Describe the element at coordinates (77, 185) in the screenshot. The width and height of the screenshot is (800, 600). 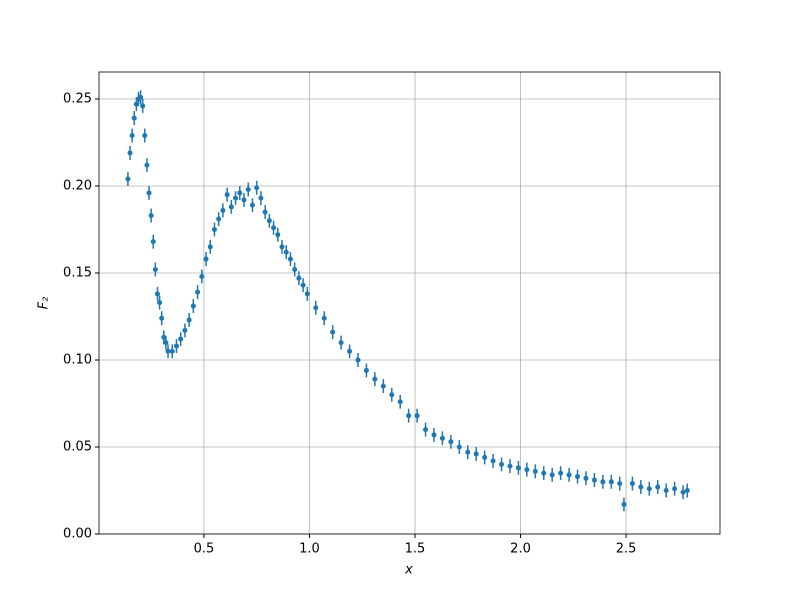
I see `y-tick-label: 0.20` at that location.